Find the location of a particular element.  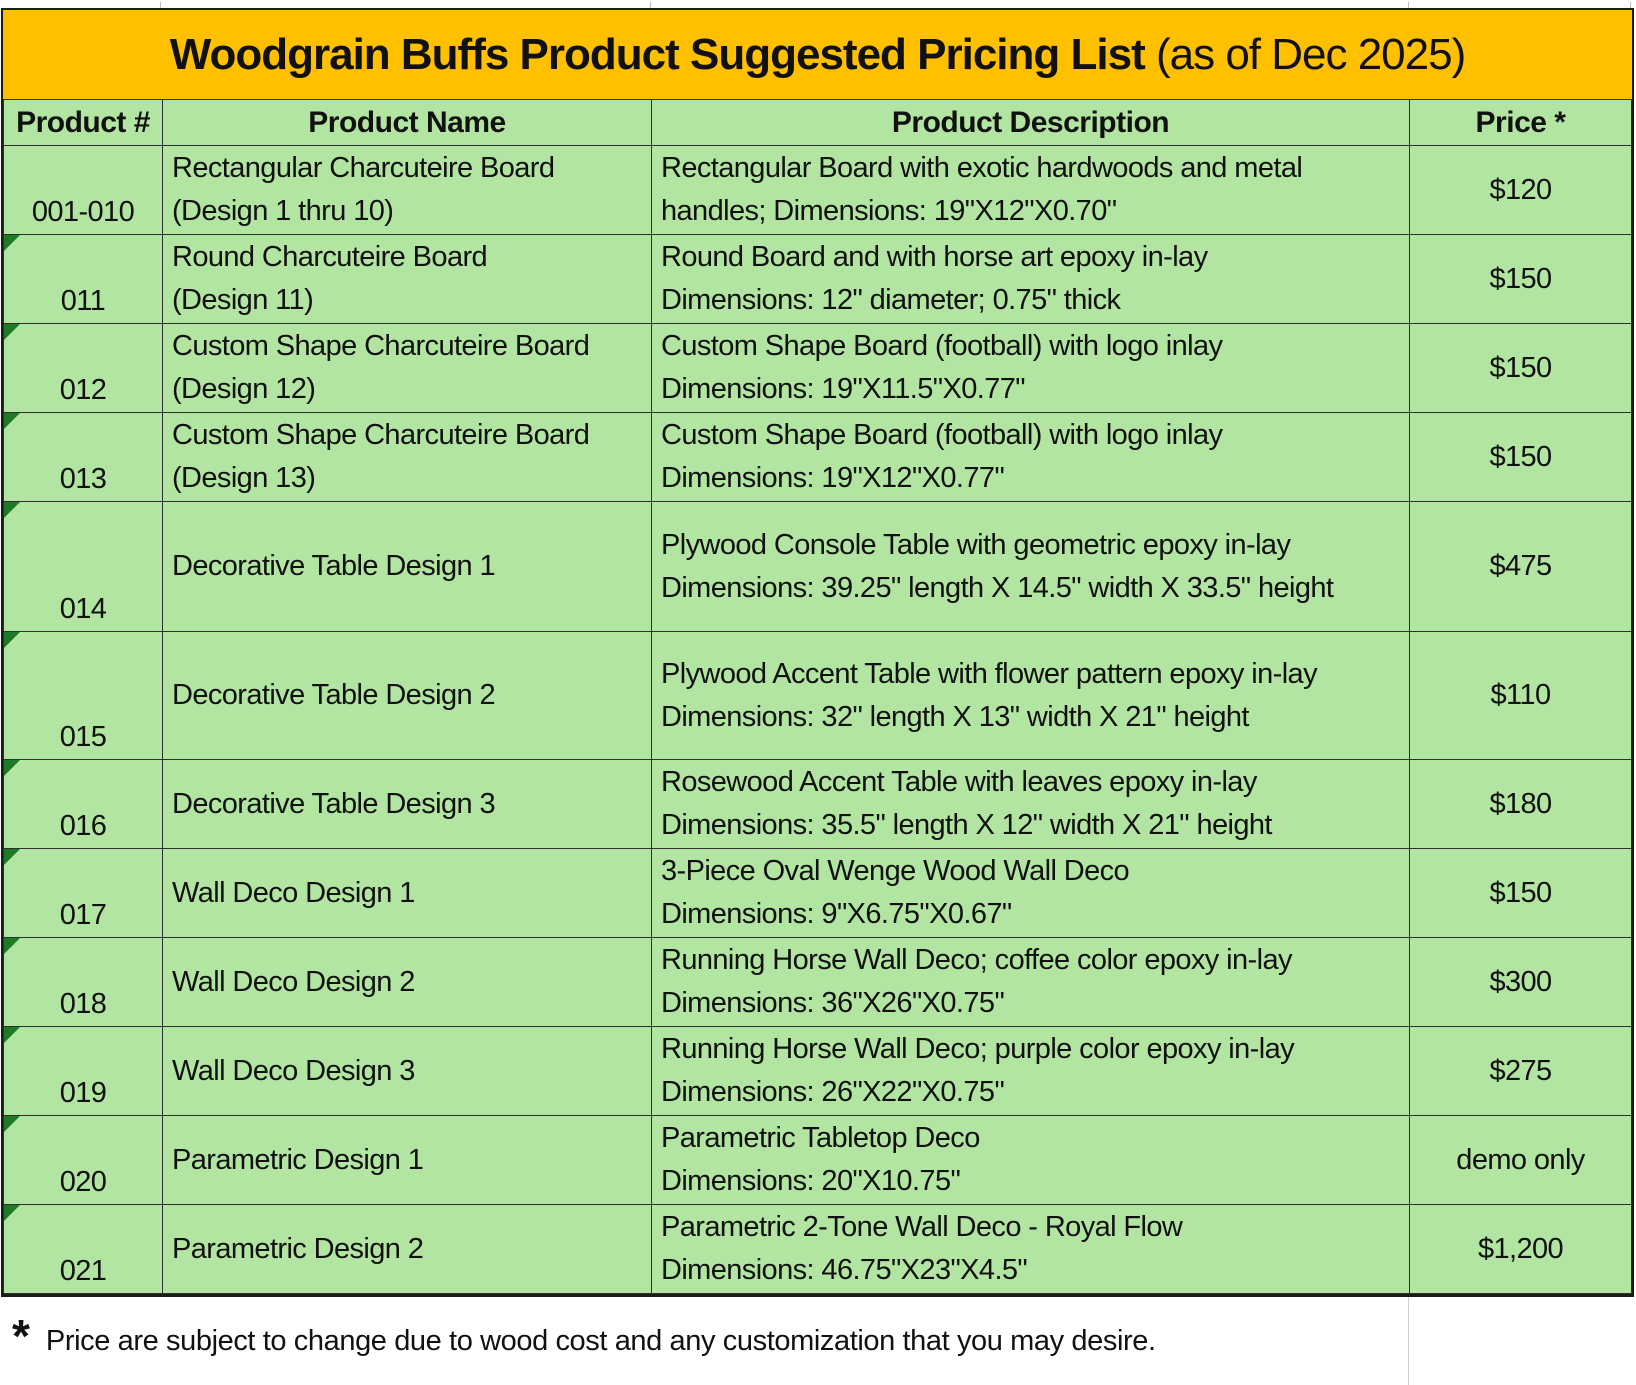

product-number-cell: 018 is located at coordinates (83, 982).